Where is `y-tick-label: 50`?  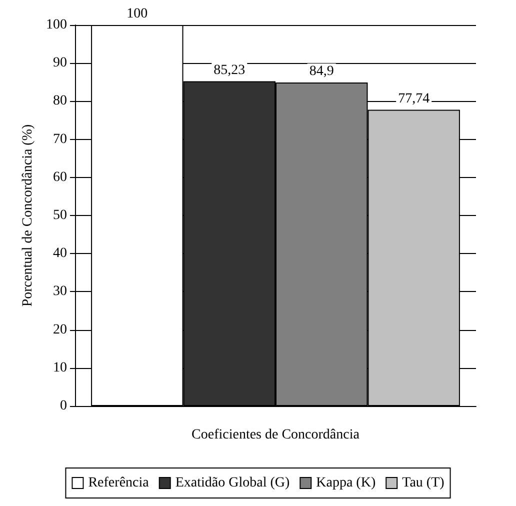 y-tick-label: 50 is located at coordinates (60, 215).